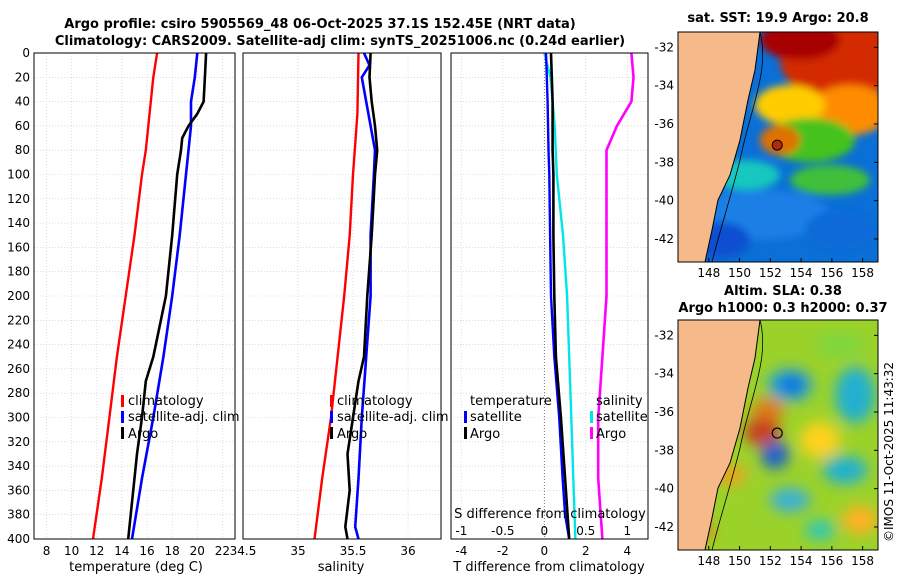  What do you see at coordinates (18, 418) in the screenshot?
I see `y-tick-label: 300` at bounding box center [18, 418].